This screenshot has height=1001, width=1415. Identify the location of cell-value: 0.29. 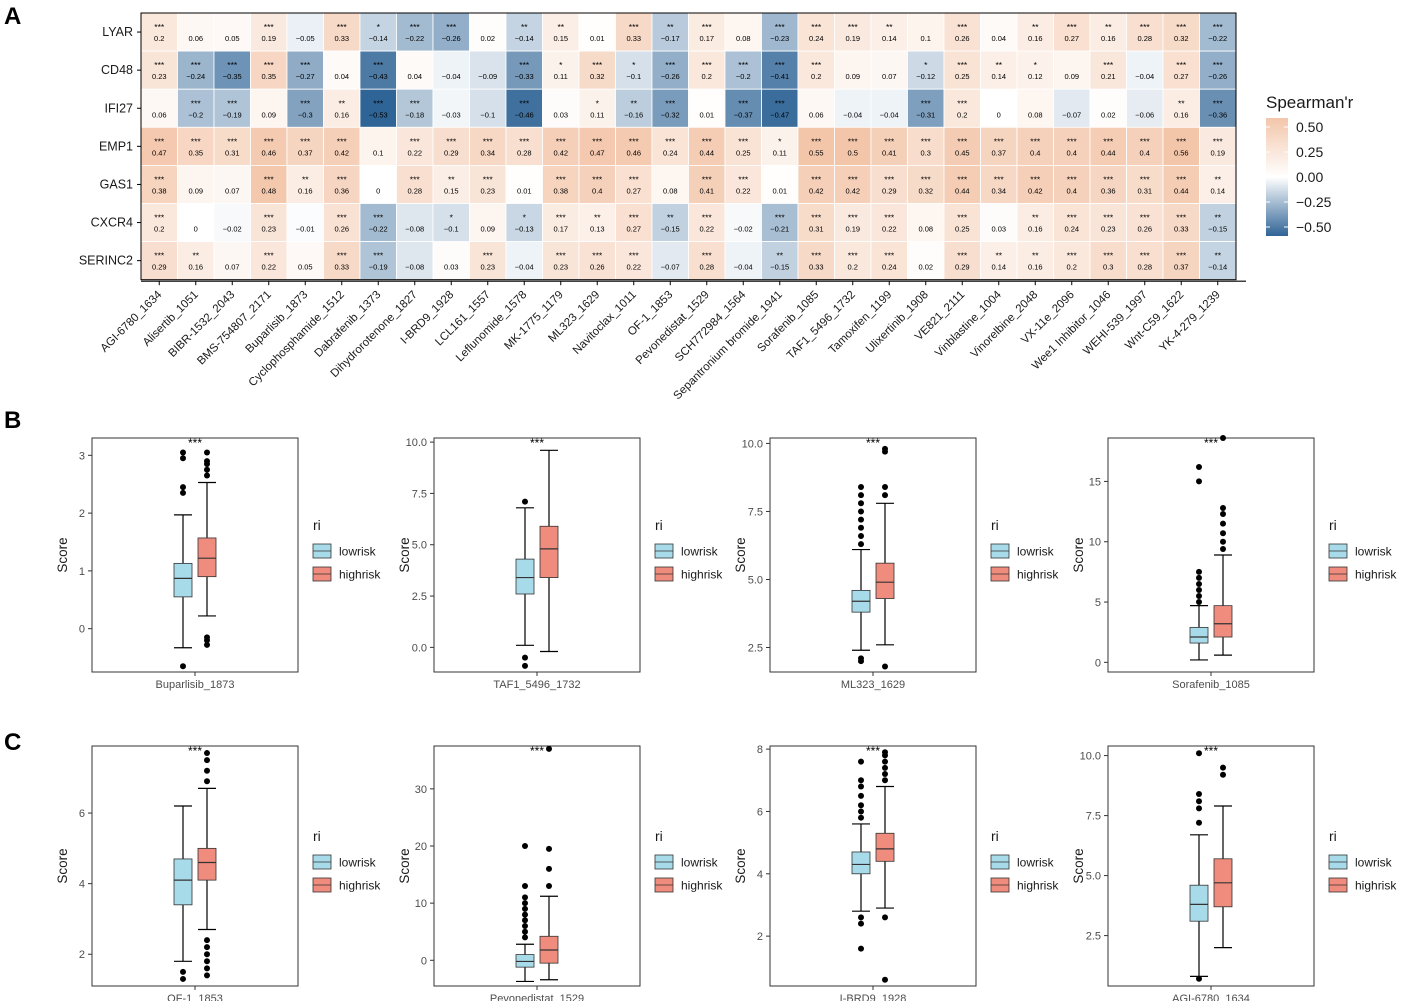
(159, 267).